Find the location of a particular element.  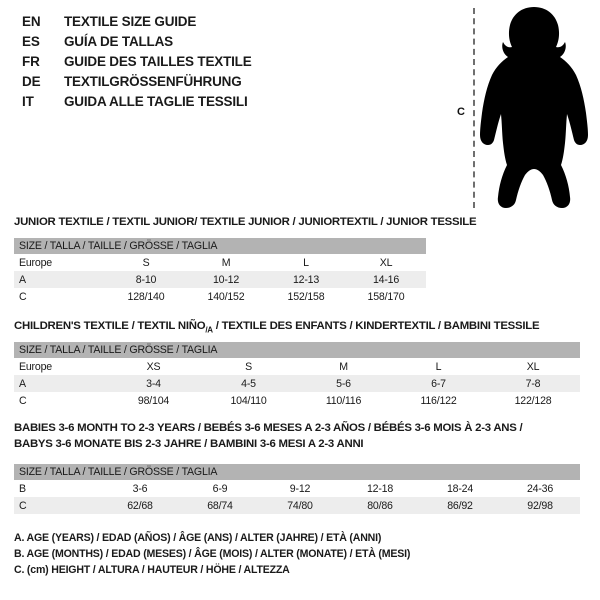

table-row: A 8-10 10-12 12-13 14-16 is located at coordinates (220, 279).